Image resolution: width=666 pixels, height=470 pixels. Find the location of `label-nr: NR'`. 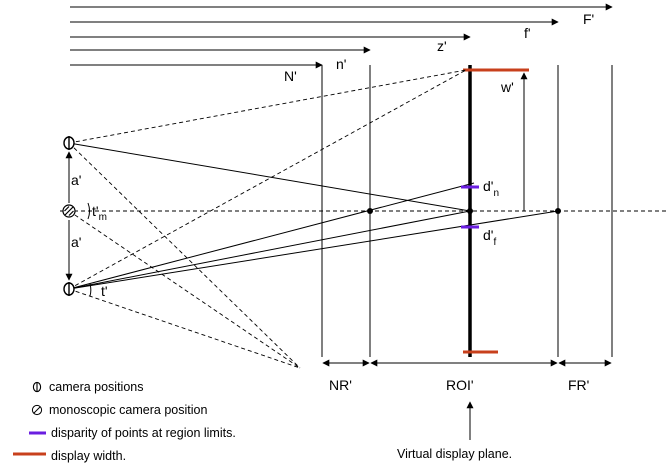

label-nr: NR' is located at coordinates (340, 385).